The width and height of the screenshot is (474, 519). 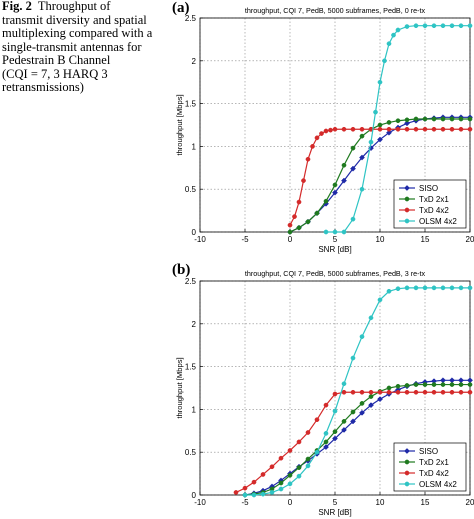 I want to click on legend: SISO TxD 2x1 TxD 4x2 OLSM 4x2, so click(x=430, y=204).